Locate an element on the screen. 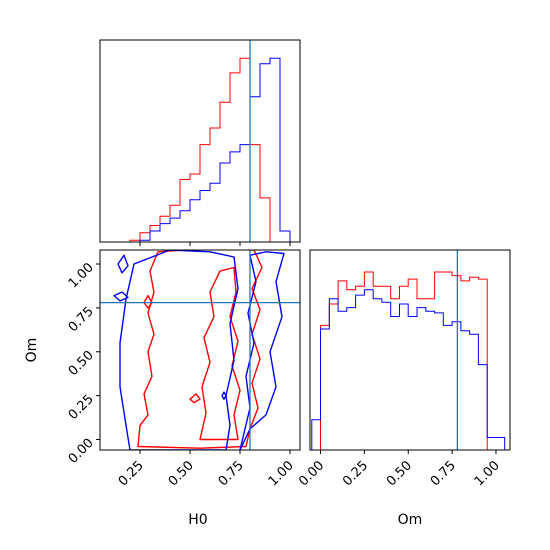  h0-x-tick-label: 0.75 is located at coordinates (231, 473).